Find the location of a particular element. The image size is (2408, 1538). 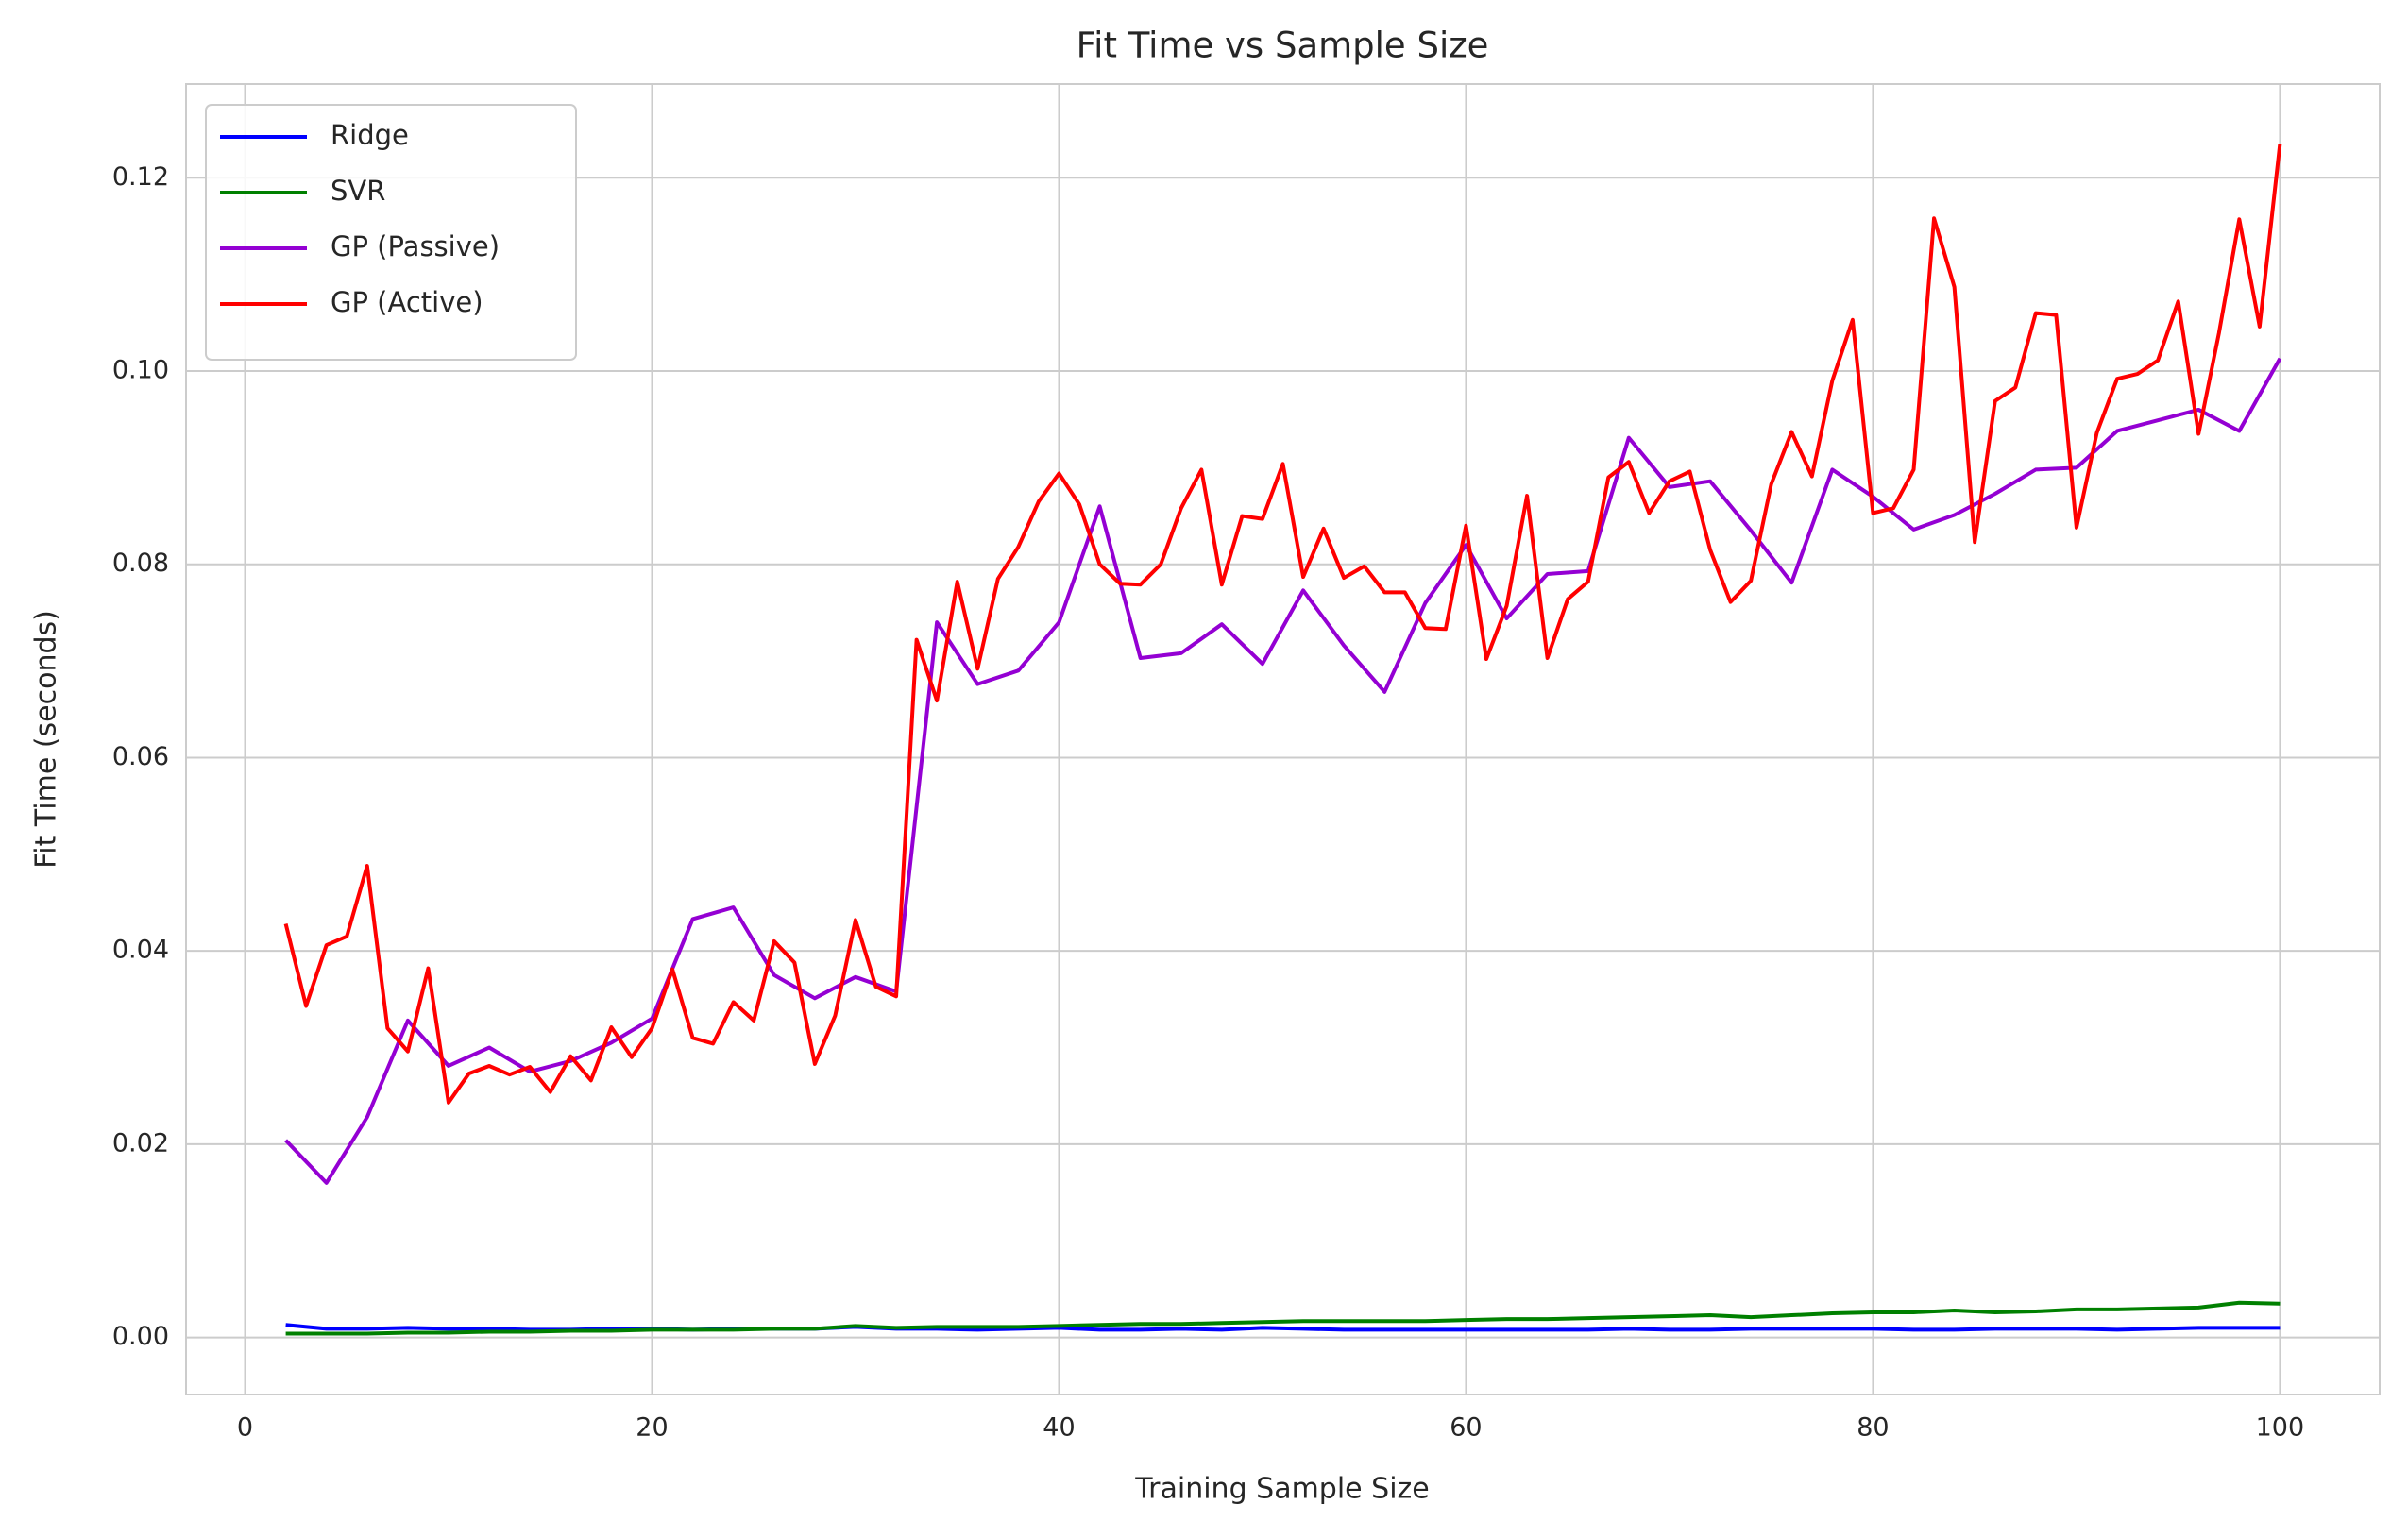

x-axis-label: Training Sample Size is located at coordinates (1282, 1490).